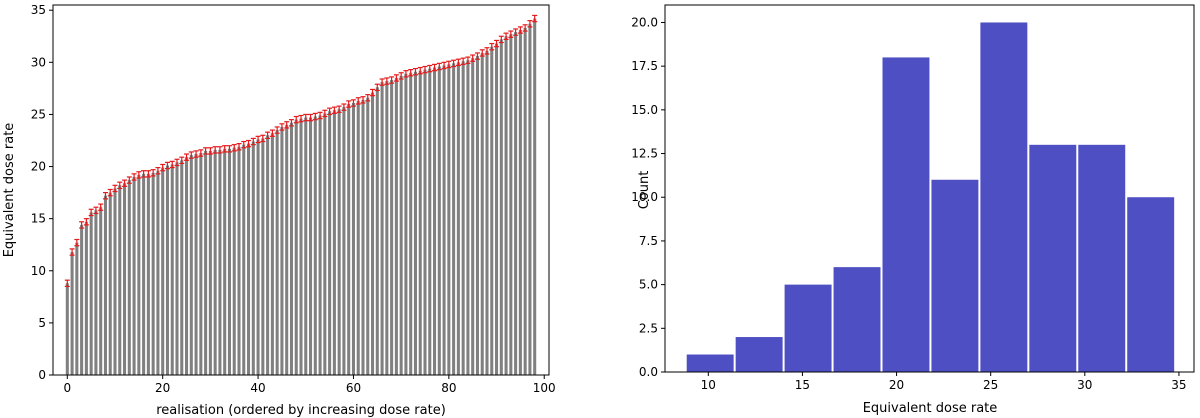 The height and width of the screenshot is (418, 1200). I want to click on y-tick-label: 5.0, so click(648, 285).